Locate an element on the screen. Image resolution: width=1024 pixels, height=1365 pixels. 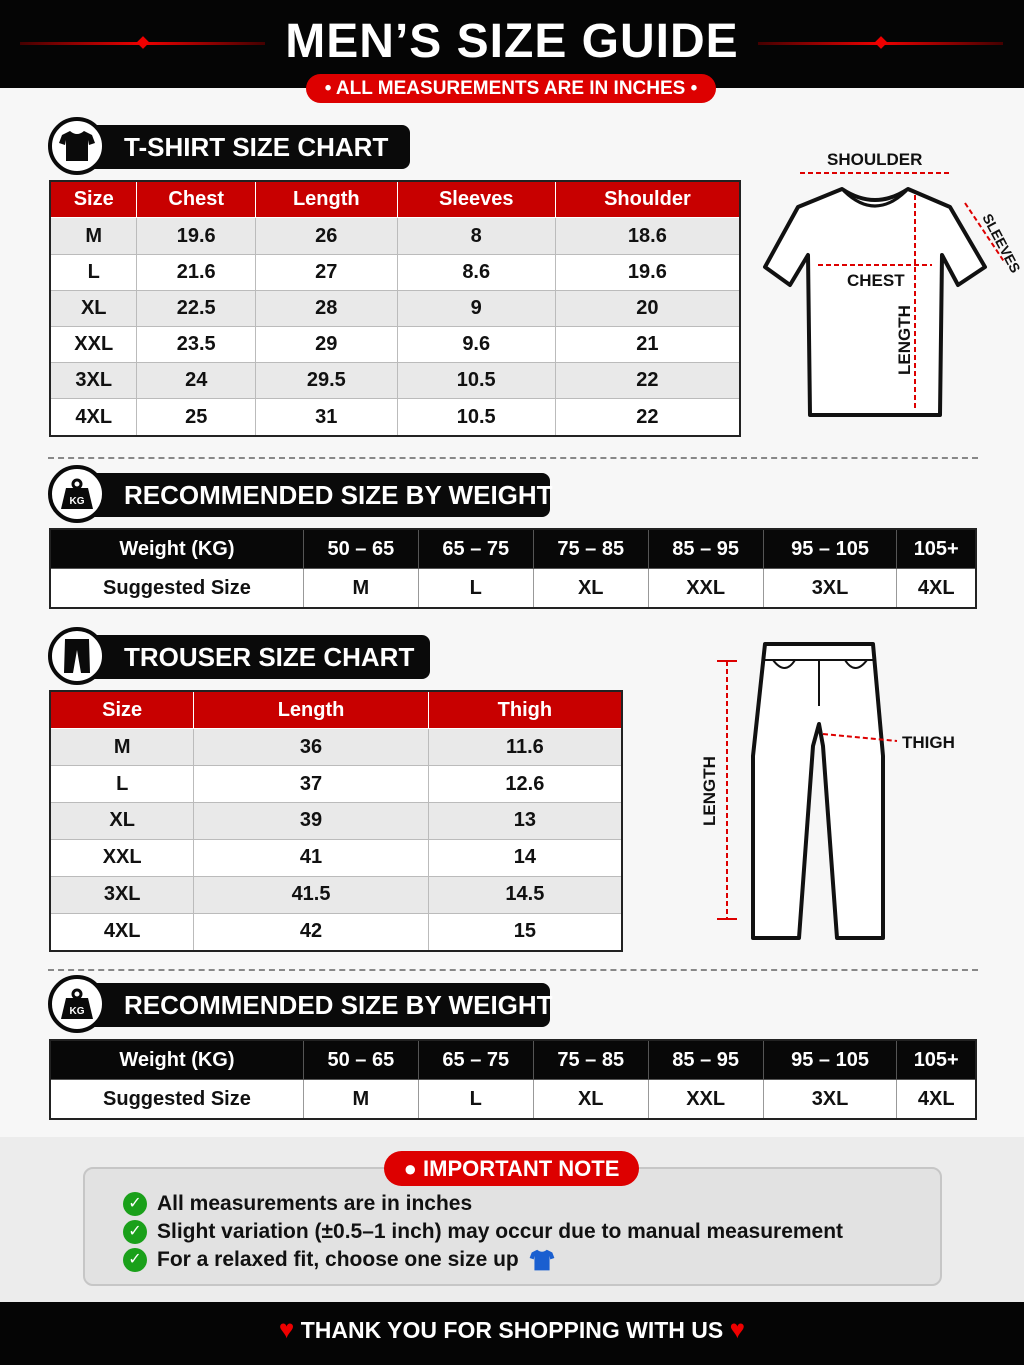
note-item: ✓ For a relaxed fit, choose one size up is located at coordinates (339, 1260).